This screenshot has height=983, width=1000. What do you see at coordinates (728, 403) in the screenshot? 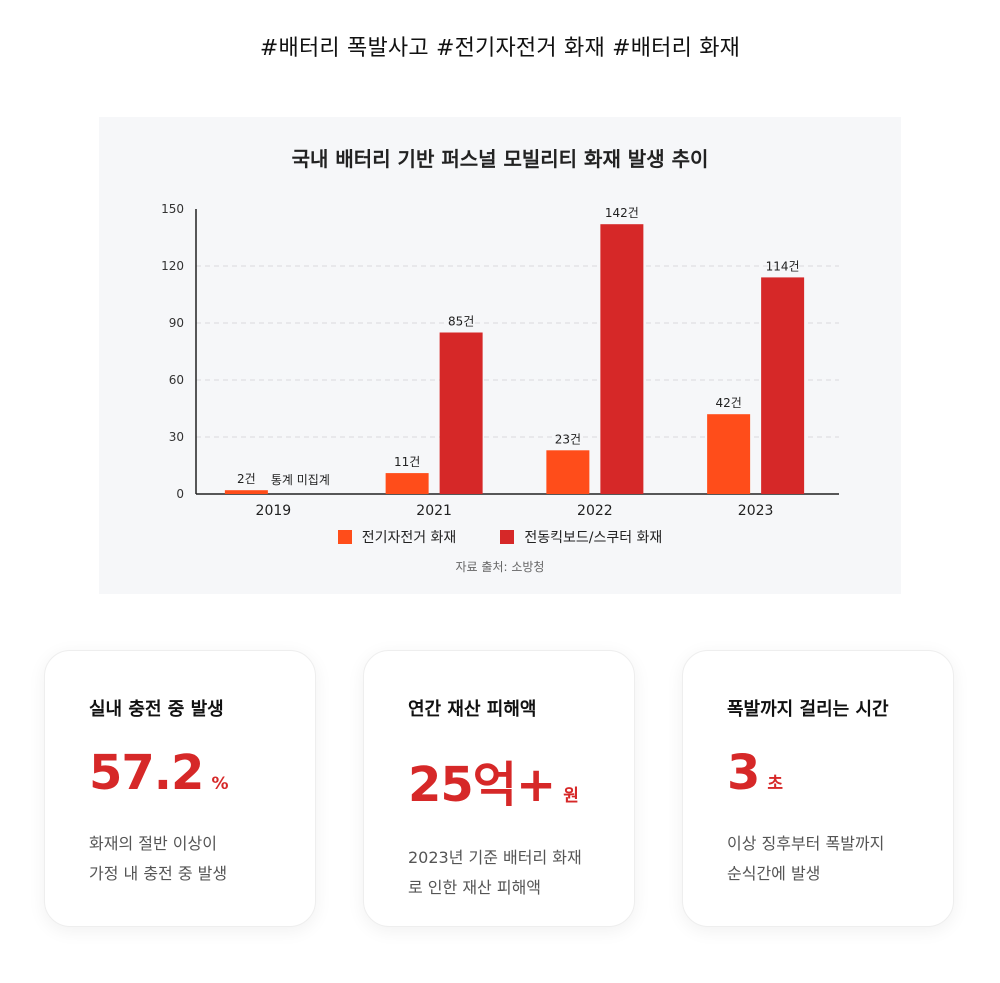
I see `data-label: 42건` at bounding box center [728, 403].